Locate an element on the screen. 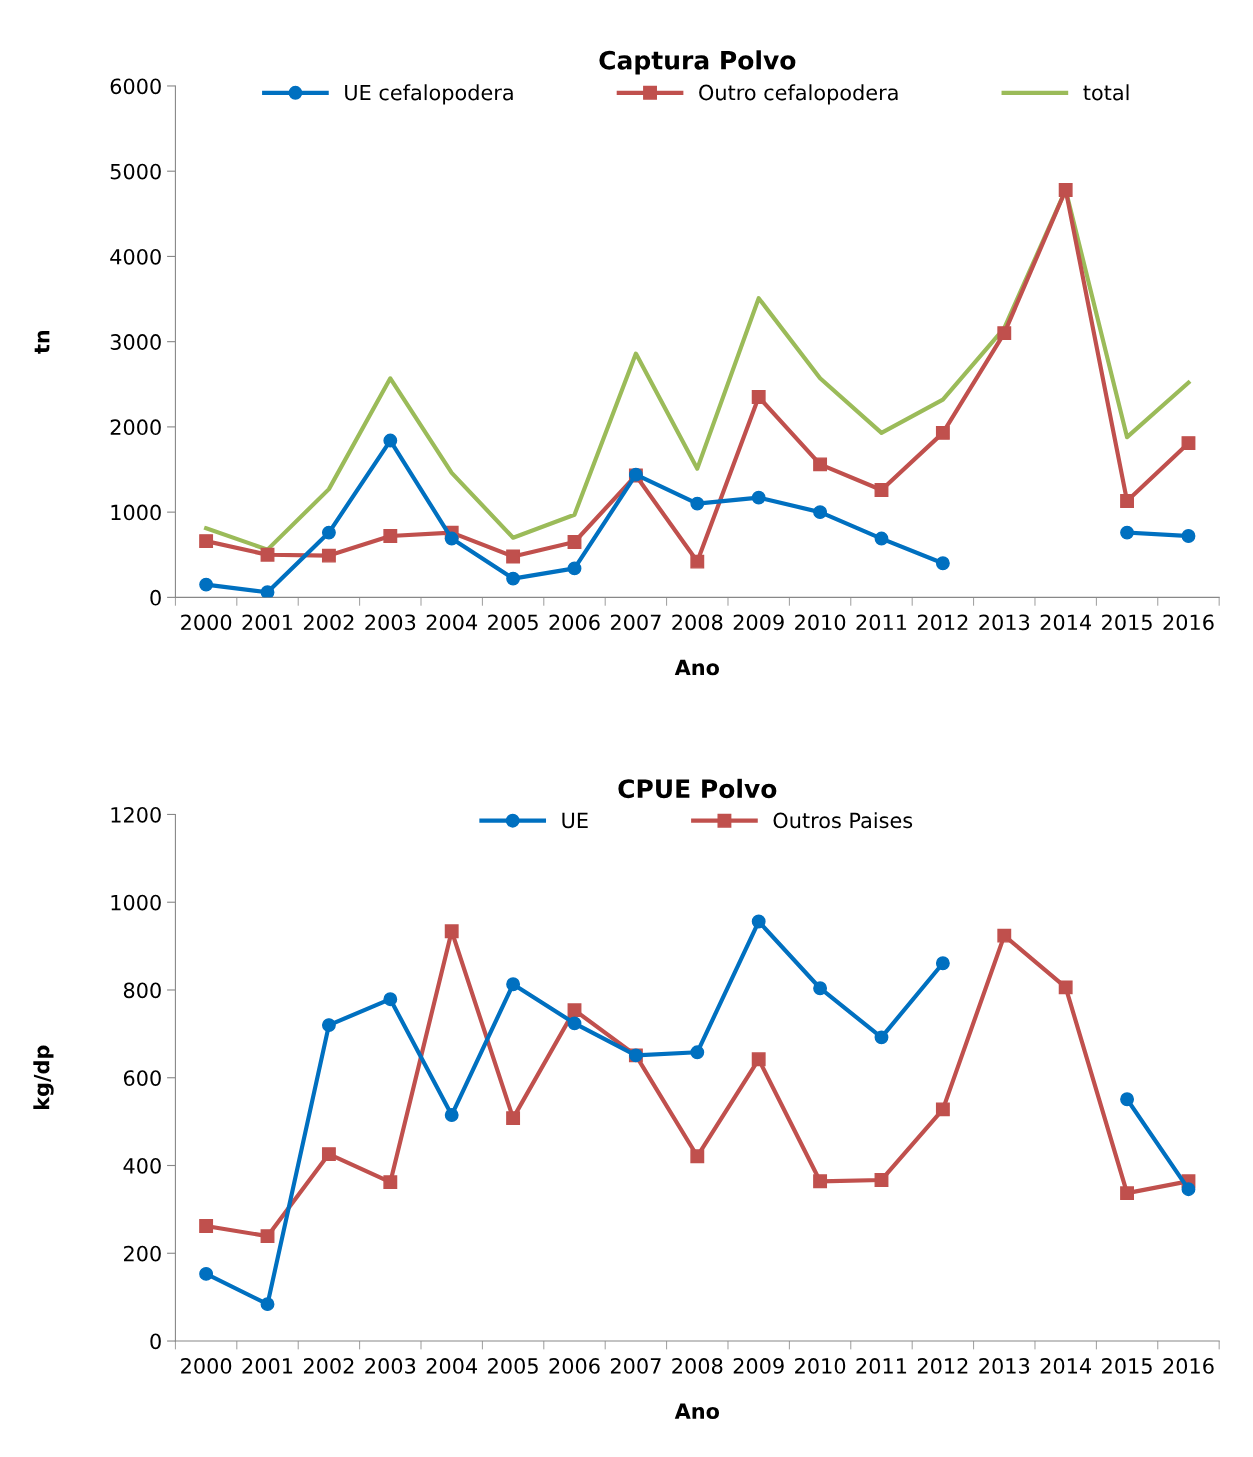  chart-title: CPUE Polvo is located at coordinates (697, 788).